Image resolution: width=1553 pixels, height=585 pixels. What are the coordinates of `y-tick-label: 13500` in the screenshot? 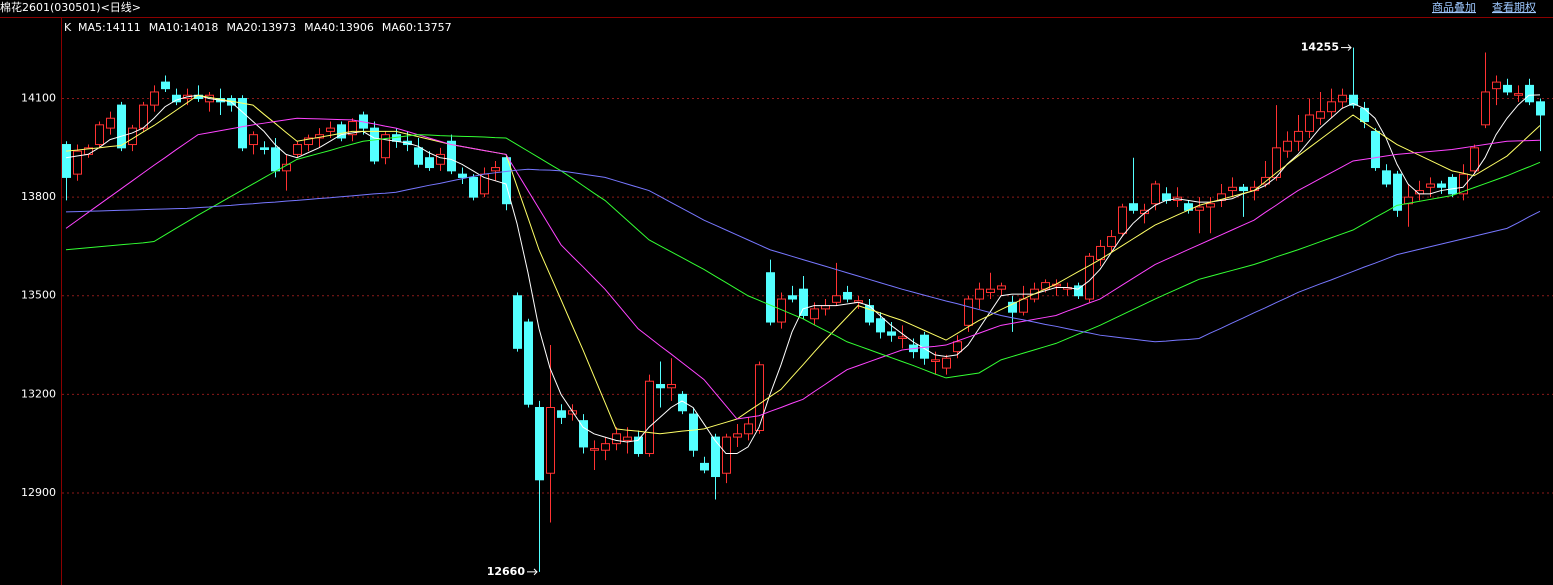 It's located at (38, 295).